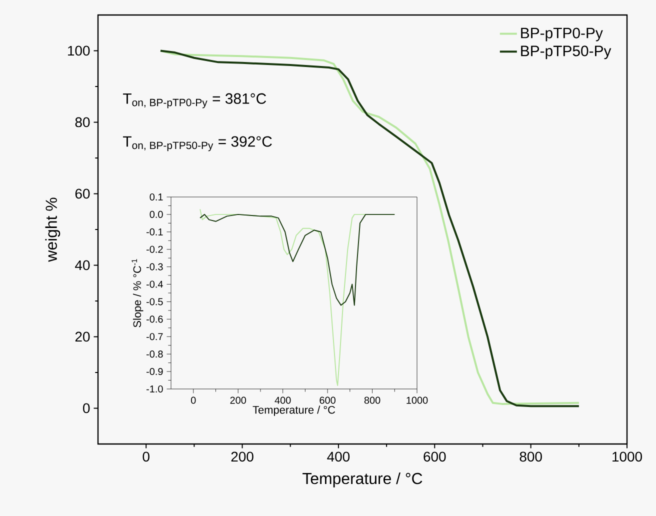 This screenshot has height=516, width=656. I want to click on y-tick-label: -1.0, so click(154, 389).